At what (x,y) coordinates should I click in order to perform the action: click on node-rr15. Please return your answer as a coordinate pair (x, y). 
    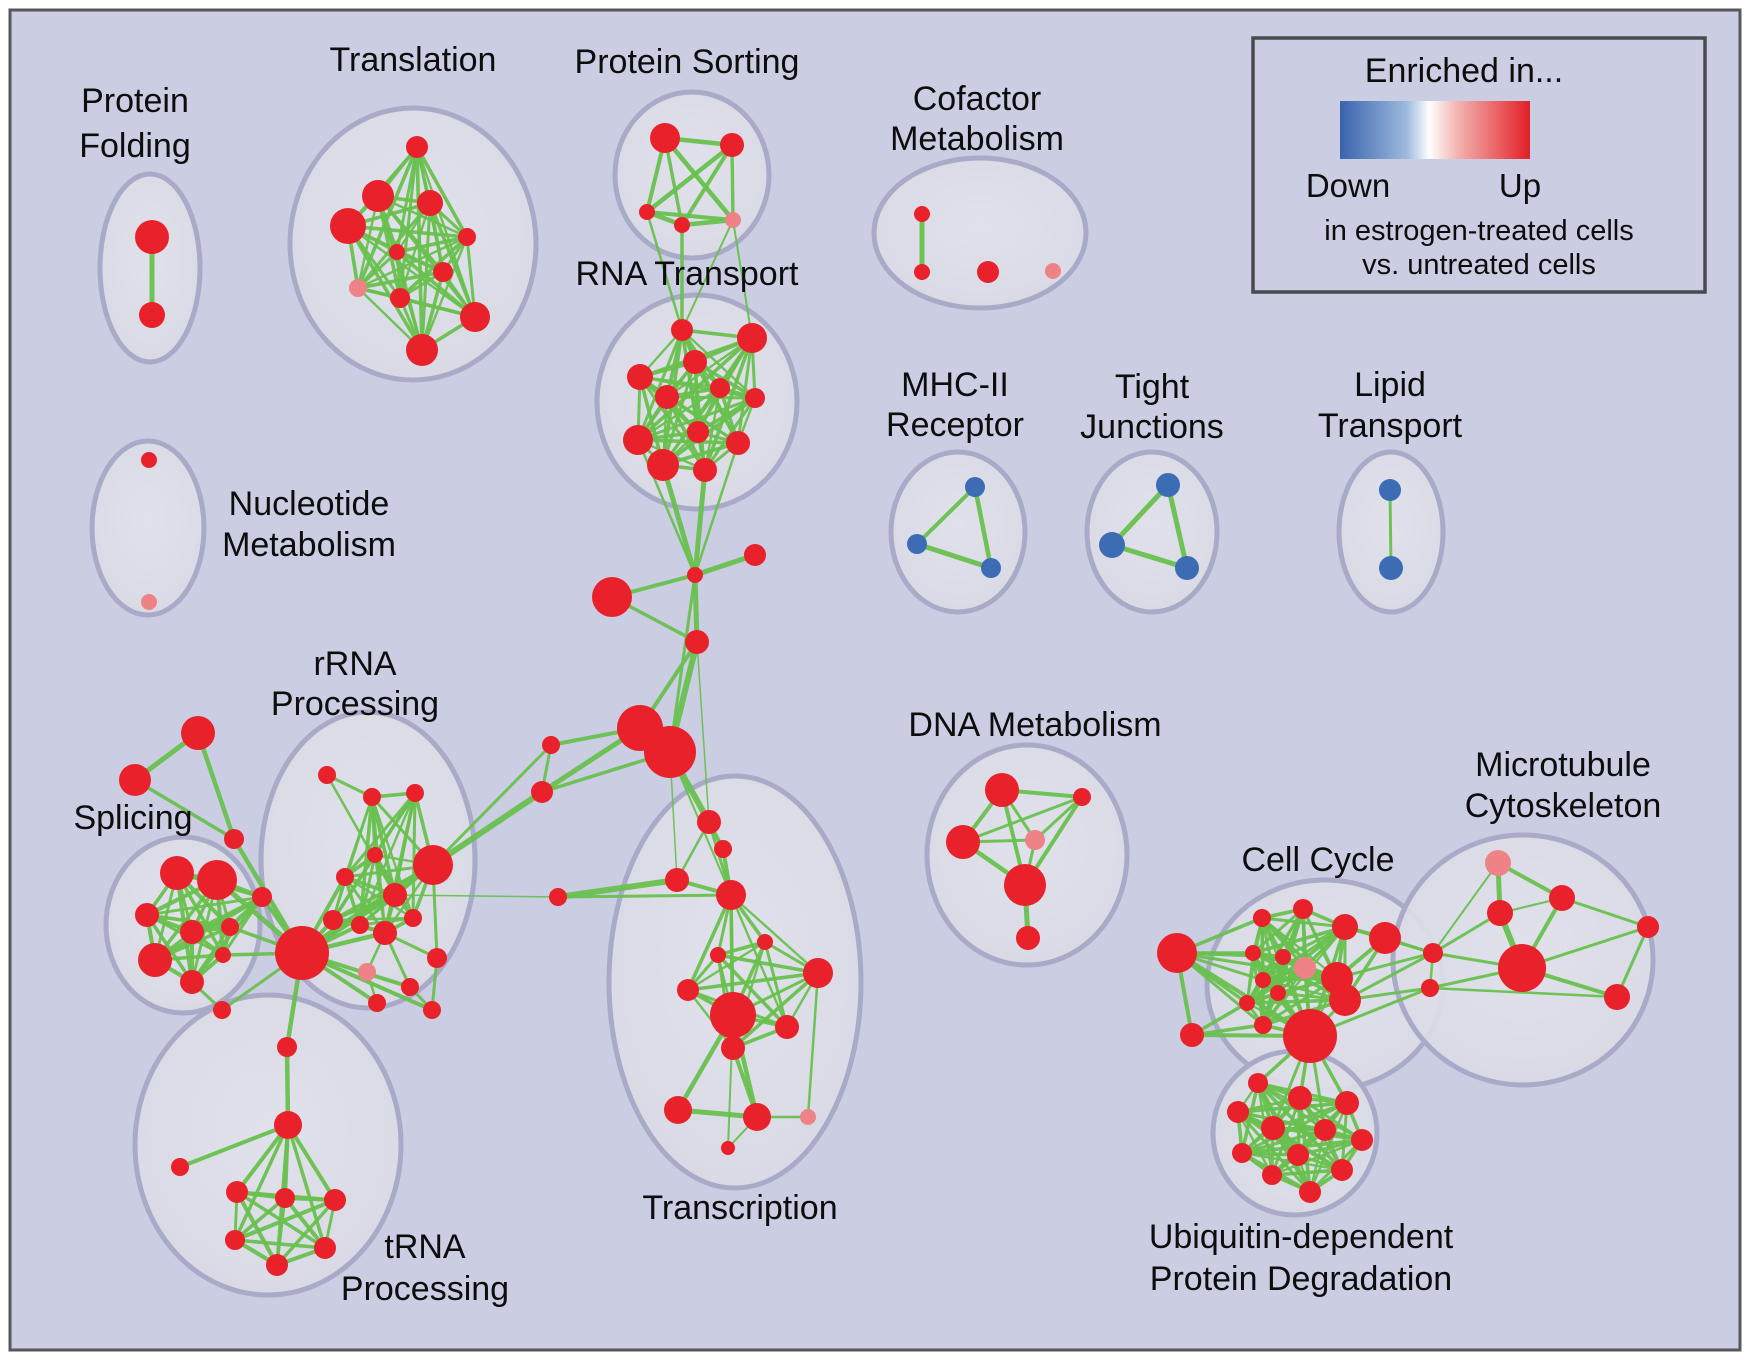
    Looking at the image, I should click on (432, 1010).